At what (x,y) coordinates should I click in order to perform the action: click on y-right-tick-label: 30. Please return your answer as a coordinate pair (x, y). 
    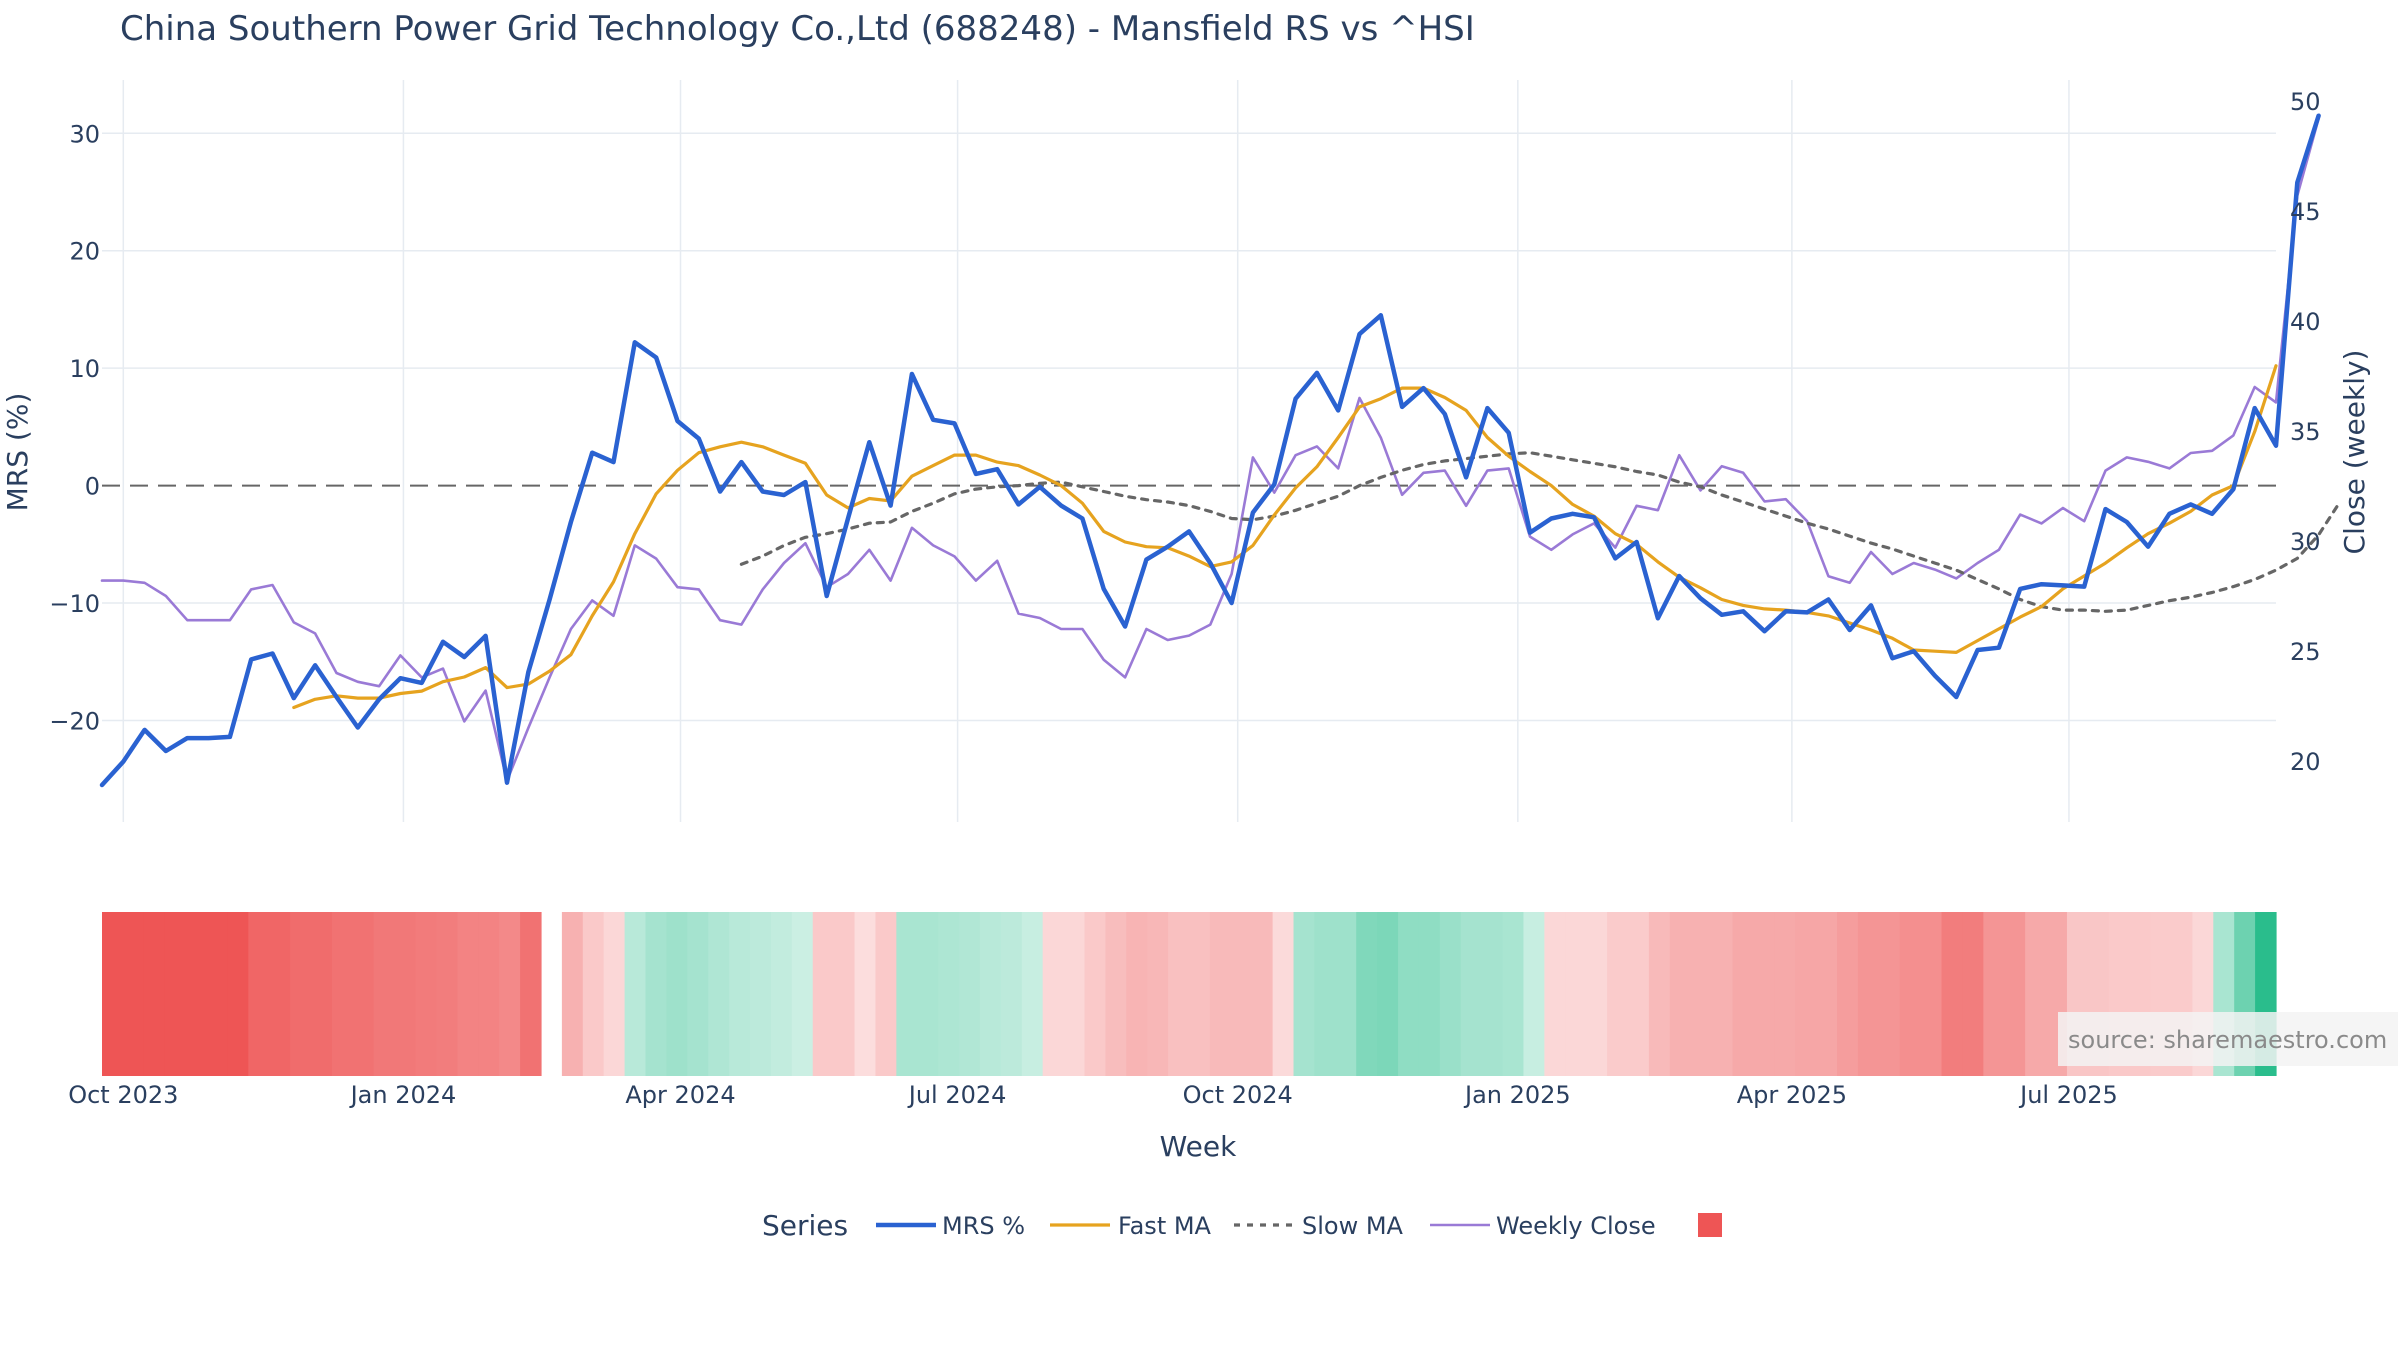
    Looking at the image, I should click on (2305, 542).